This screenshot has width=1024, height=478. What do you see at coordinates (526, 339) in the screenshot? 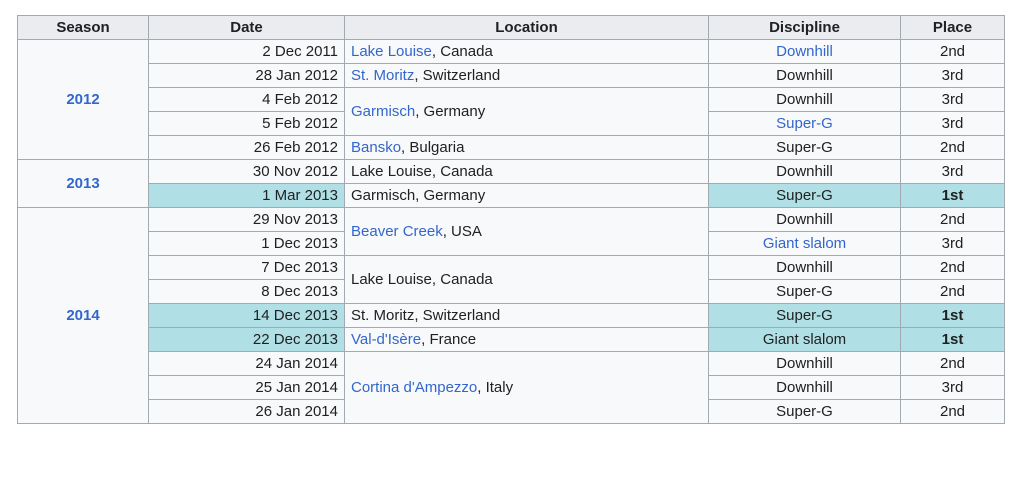
I see `location-cell: Val-d'Isère, France` at bounding box center [526, 339].